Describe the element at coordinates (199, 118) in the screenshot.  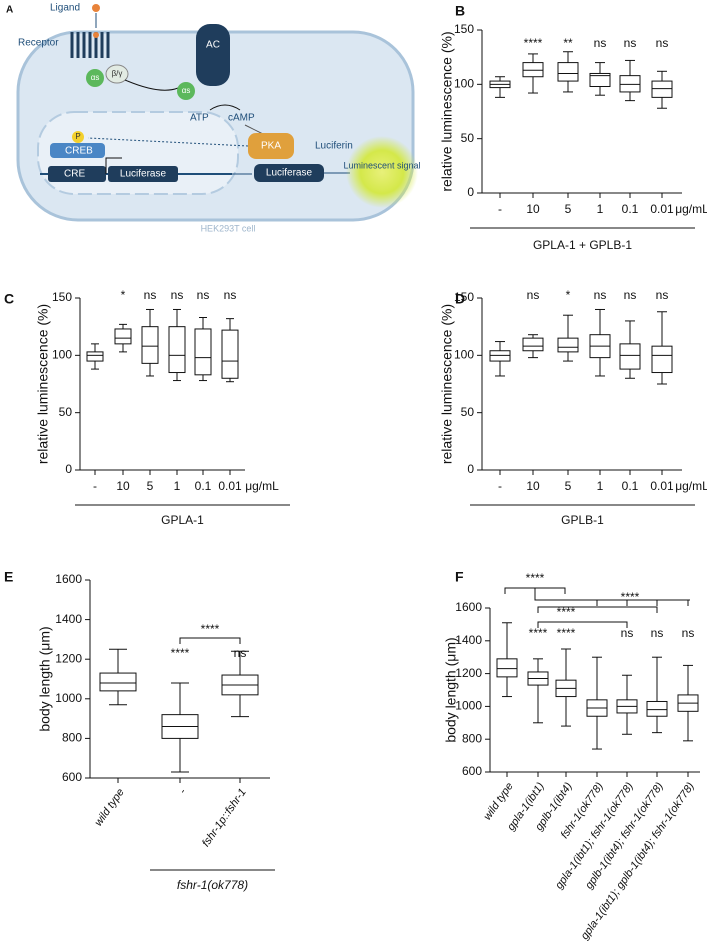
I see `label: ATP` at that location.